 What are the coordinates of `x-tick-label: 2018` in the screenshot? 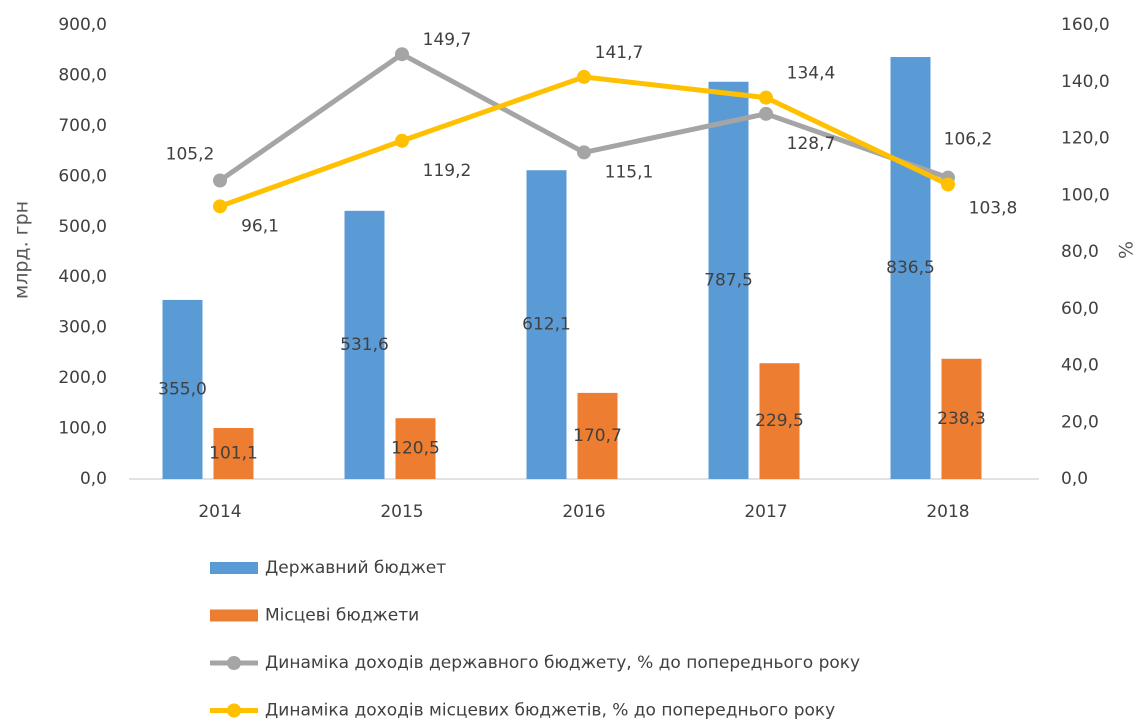 It's located at (947, 512).